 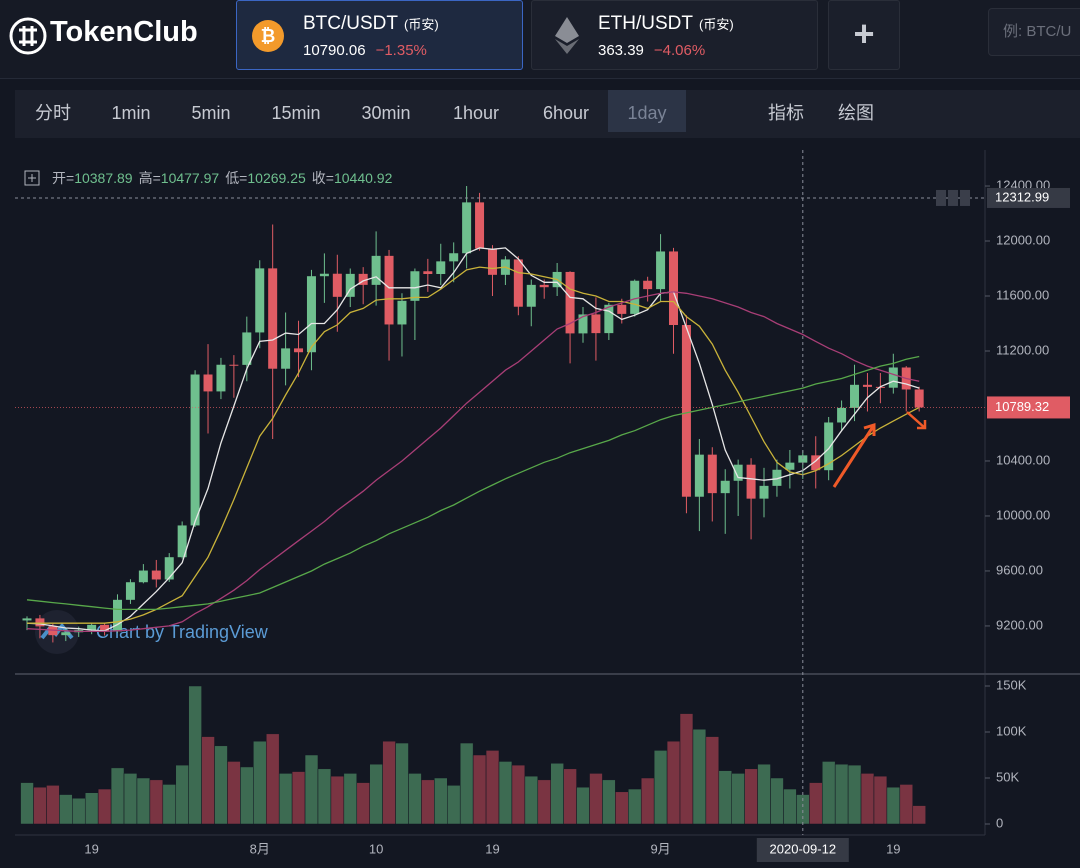 I want to click on tool-button: 指标, so click(x=786, y=113).